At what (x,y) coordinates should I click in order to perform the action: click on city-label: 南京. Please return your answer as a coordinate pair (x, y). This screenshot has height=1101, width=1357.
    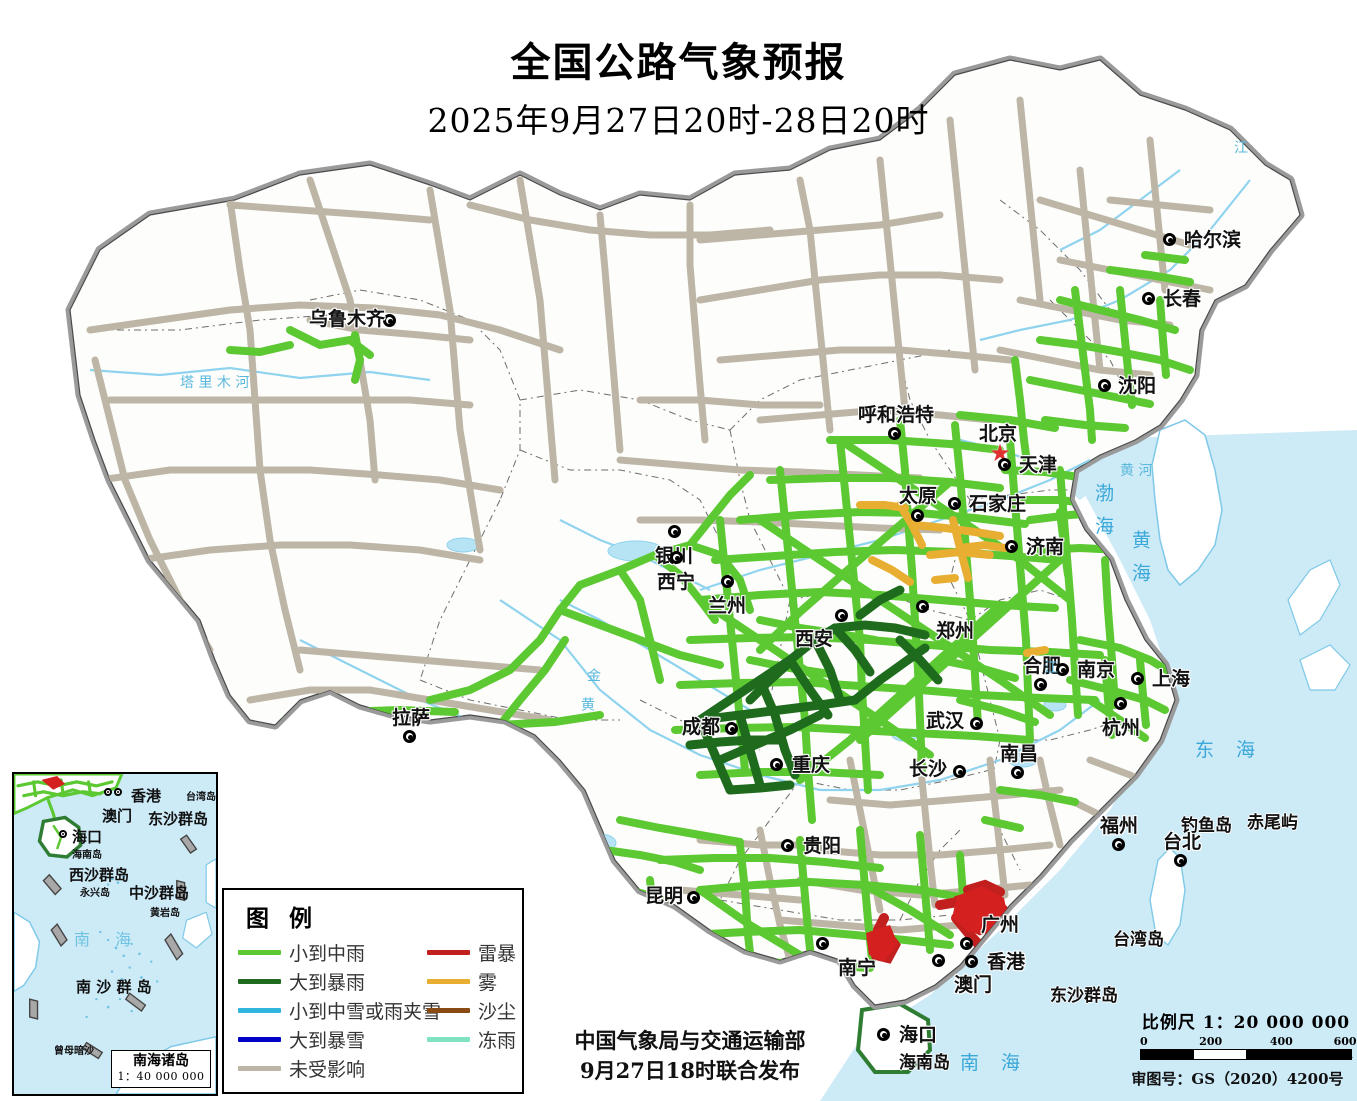
    Looking at the image, I should click on (1096, 670).